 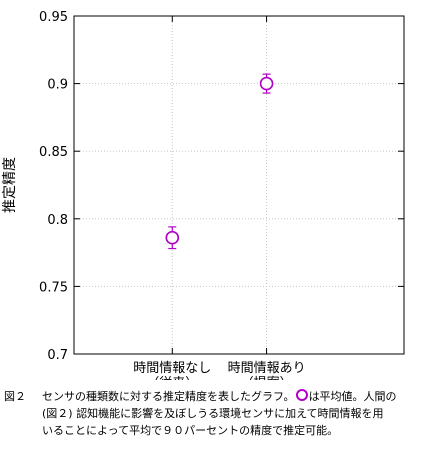 What do you see at coordinates (57, 355) in the screenshot?
I see `y-tick-label: 0.7` at bounding box center [57, 355].